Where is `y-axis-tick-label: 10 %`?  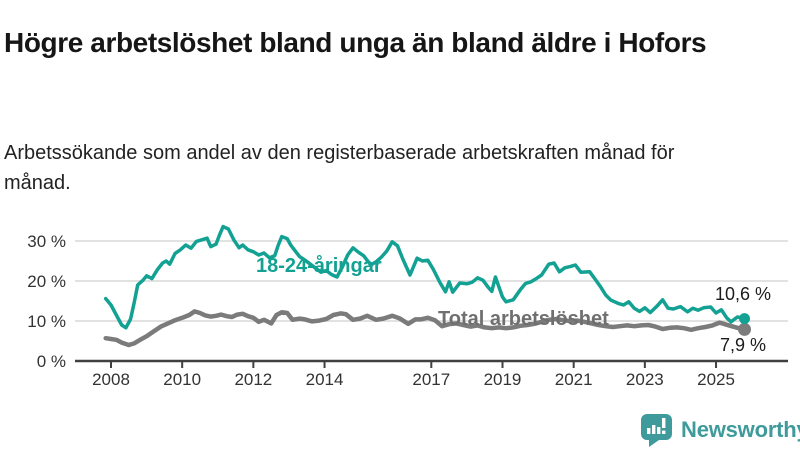
y-axis-tick-label: 10 % is located at coordinates (46, 321).